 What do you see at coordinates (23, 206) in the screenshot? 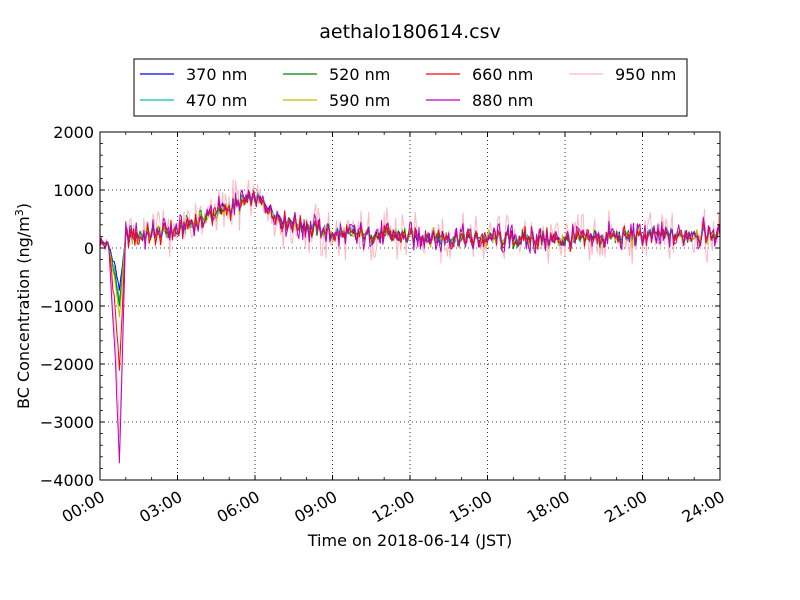
I see `y-axis-label-suffix: )` at bounding box center [23, 206].